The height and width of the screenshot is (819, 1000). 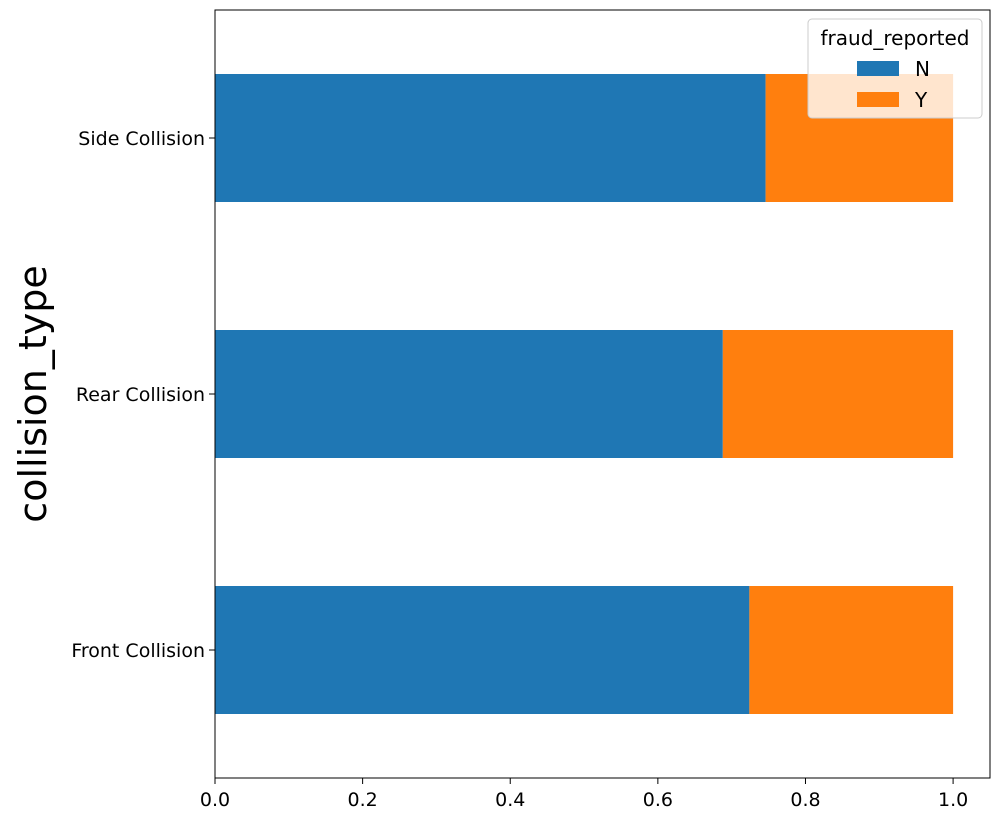 I want to click on x-tick-label: 0.8, so click(x=805, y=800).